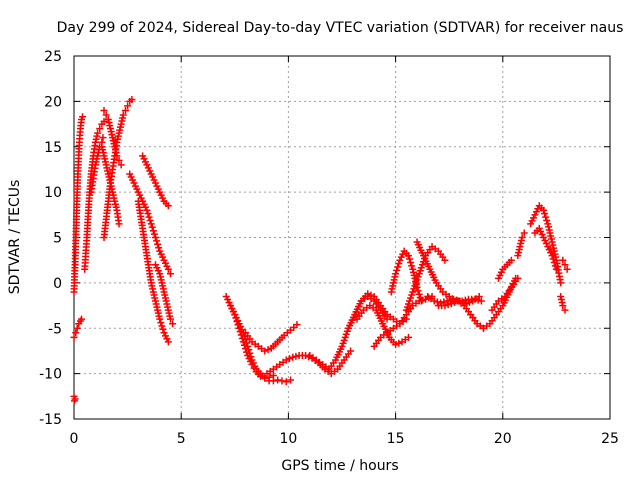 The height and width of the screenshot is (480, 640). Describe the element at coordinates (50, 238) in the screenshot. I see `y-tick-labels: -15 -10 -5 0 5 10 15 20 25` at that location.